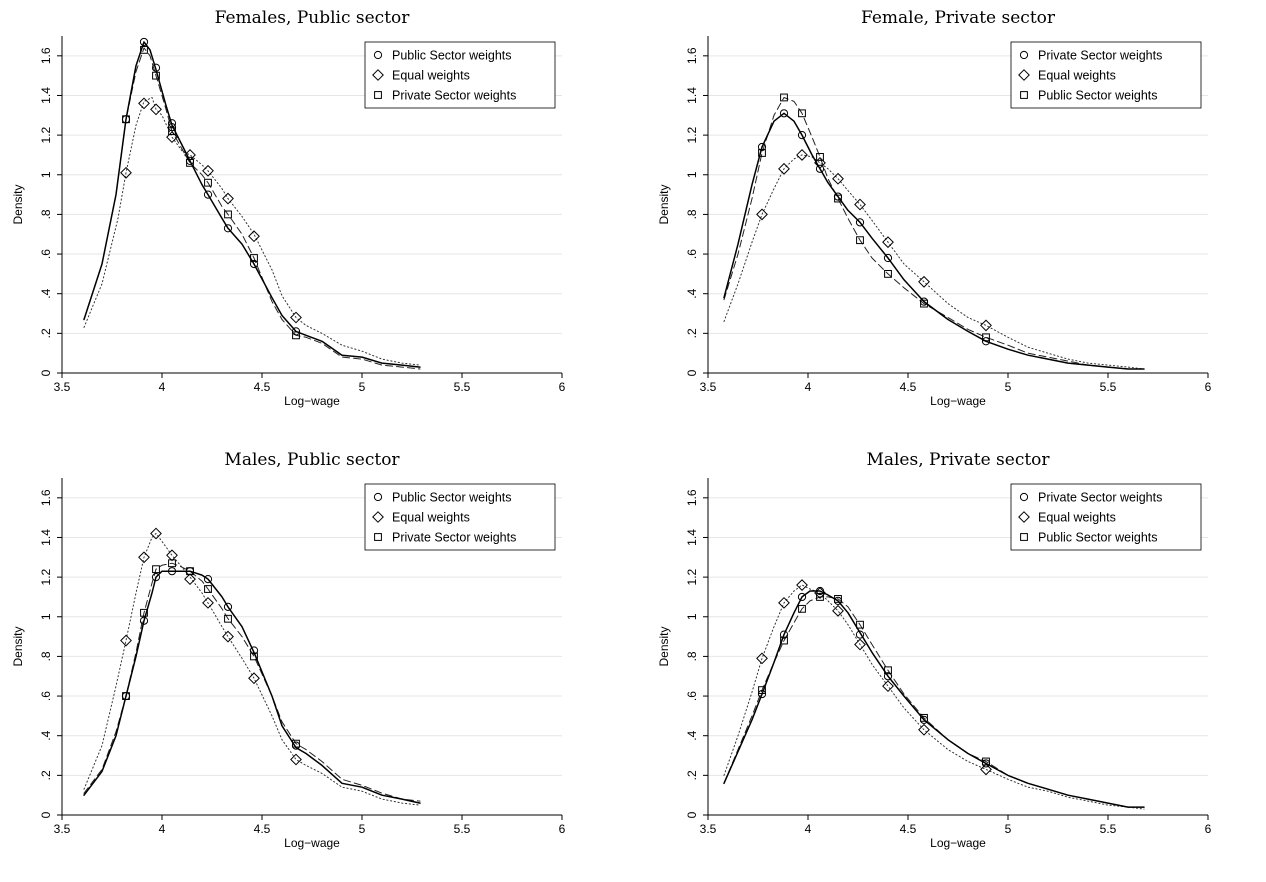 The width and height of the screenshot is (1266, 882). Describe the element at coordinates (462, 829) in the screenshot. I see `x-tick-label: 5.5` at that location.